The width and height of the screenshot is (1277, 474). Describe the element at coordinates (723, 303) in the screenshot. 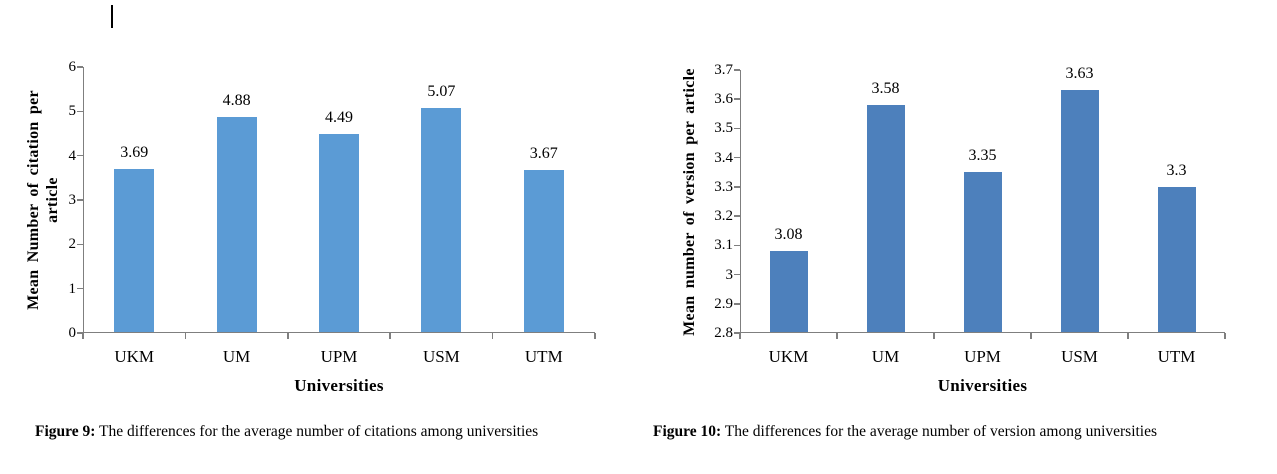

I see `y-axis-tick-label: 2.9` at that location.